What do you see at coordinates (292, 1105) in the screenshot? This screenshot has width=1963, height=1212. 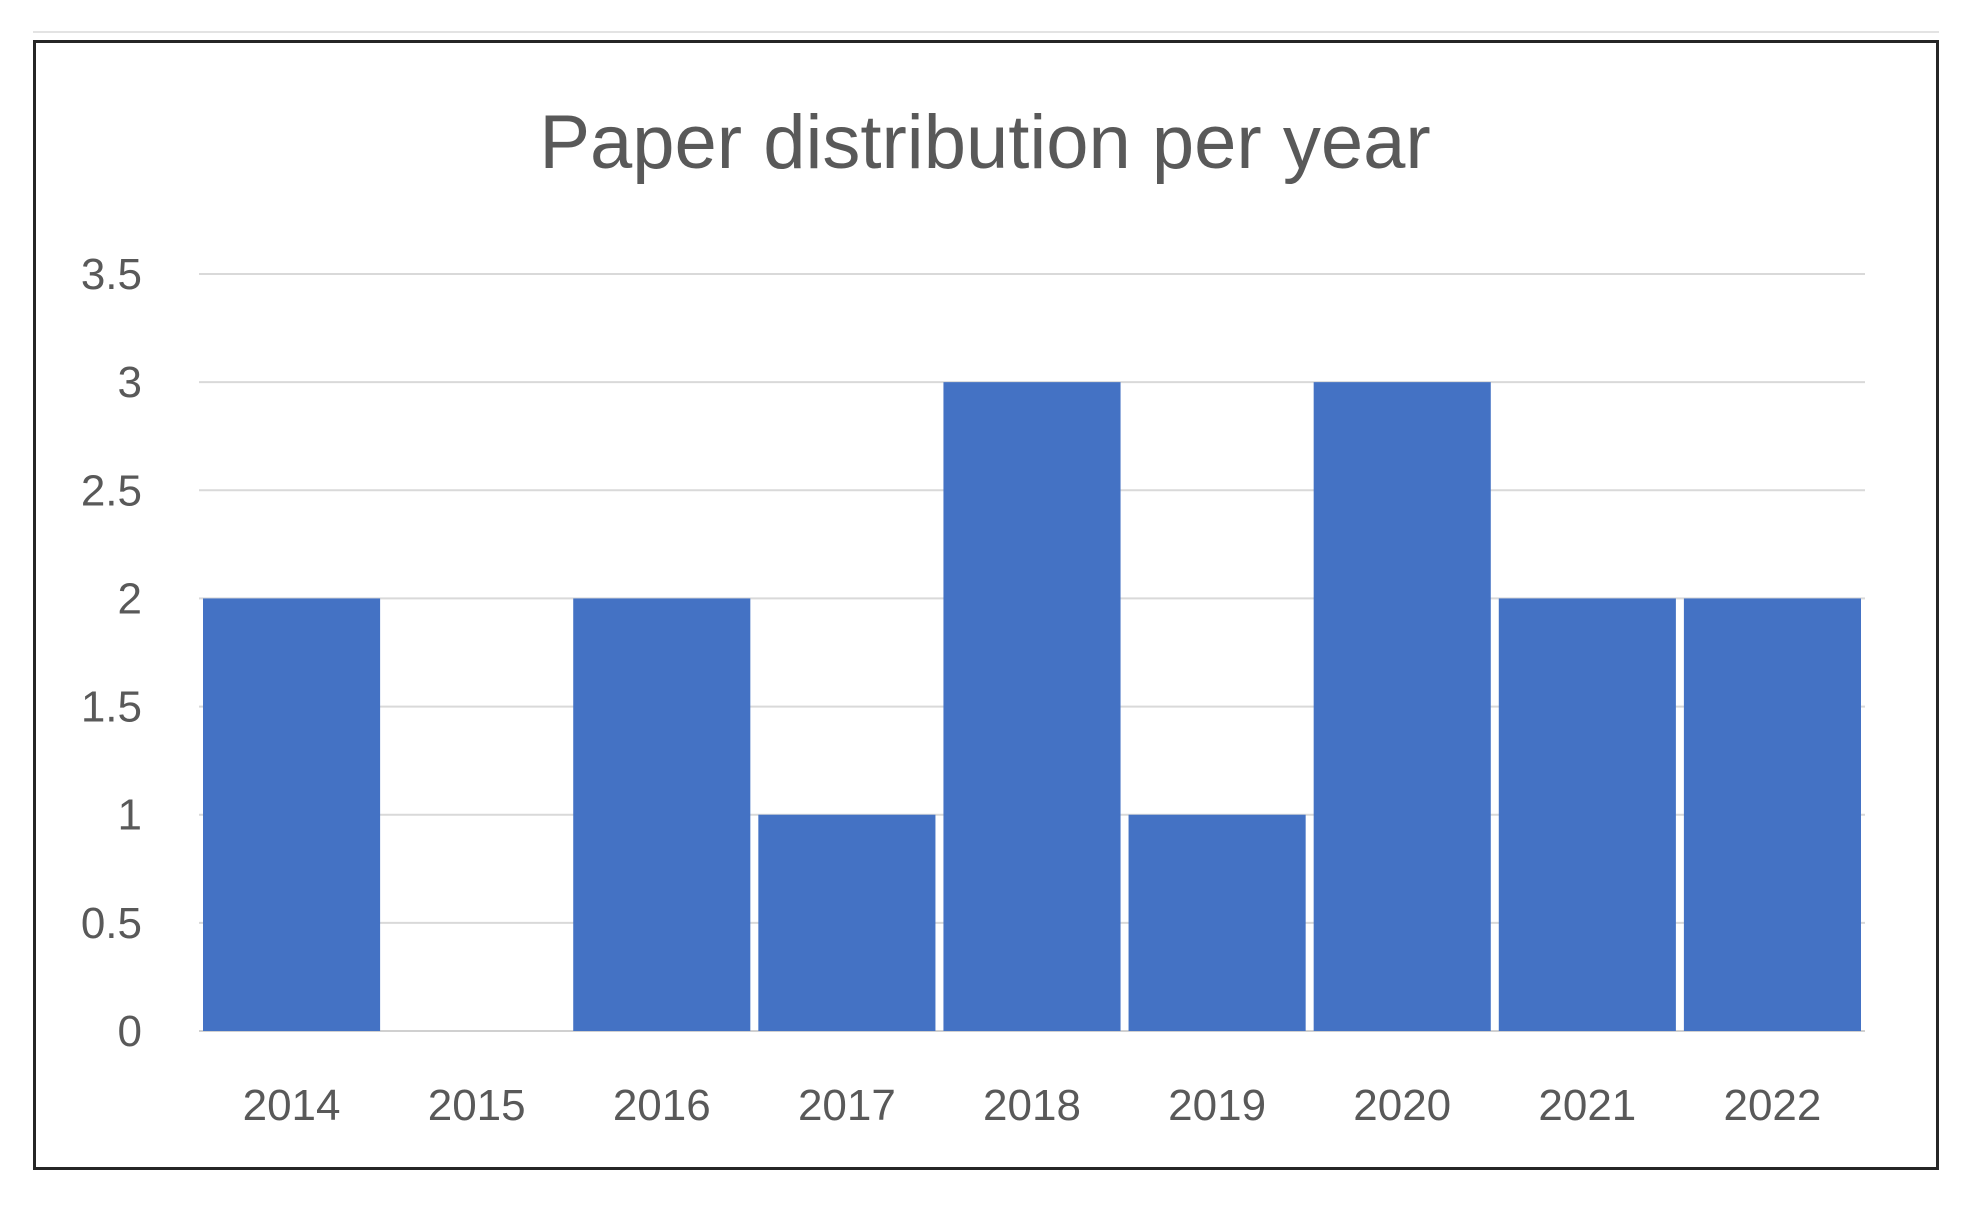 I see `x-tick-label-2014: 2014` at bounding box center [292, 1105].